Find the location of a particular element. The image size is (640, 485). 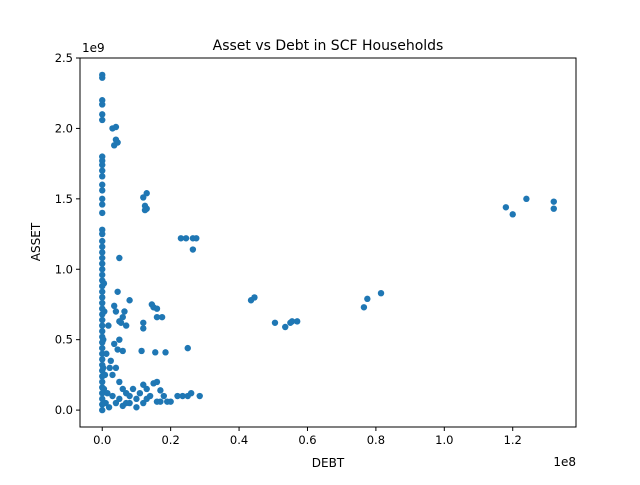

y-tick-label: 2.0 is located at coordinates (64, 128).